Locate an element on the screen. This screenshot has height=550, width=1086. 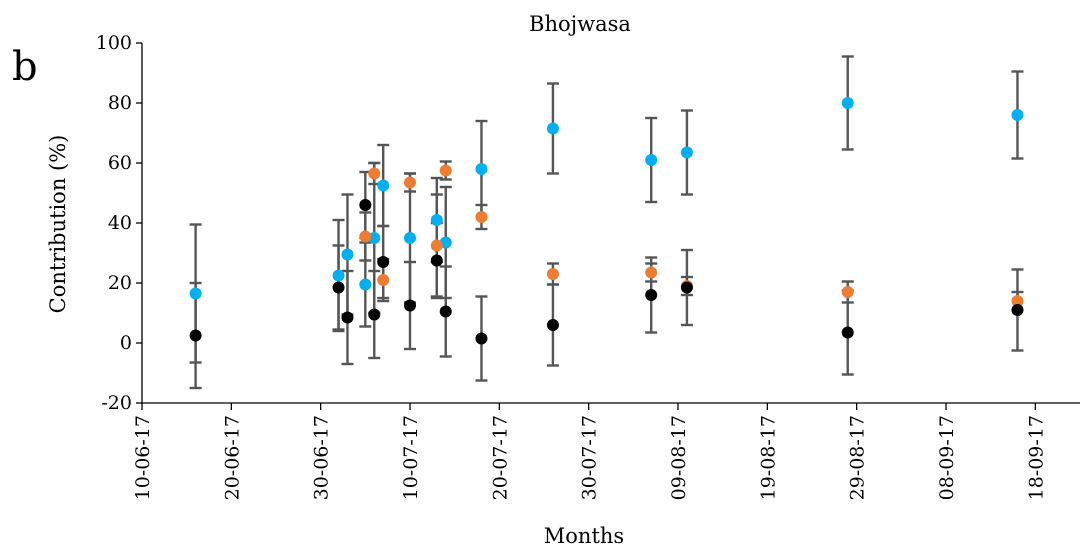
x-tick-label: 19-08-17 is located at coordinates (768, 457).